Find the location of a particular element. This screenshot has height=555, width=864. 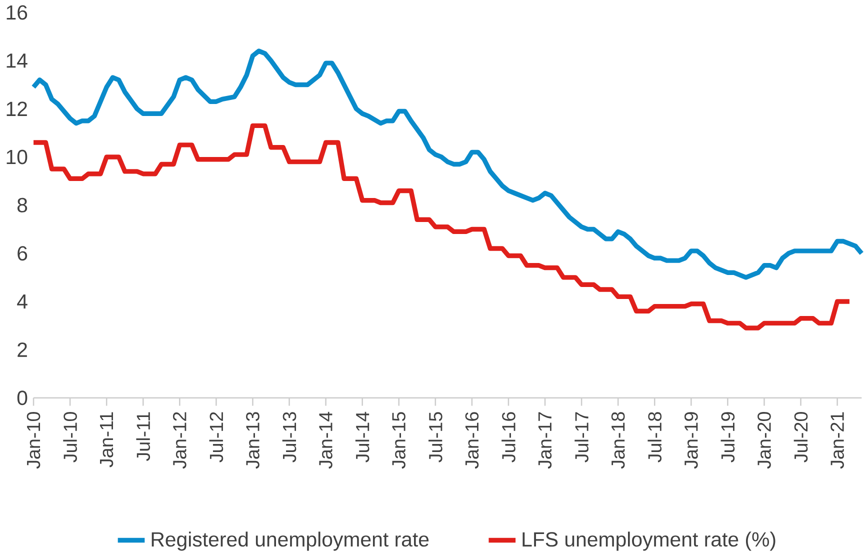

x-tick-label: Jul-17 is located at coordinates (581, 437).